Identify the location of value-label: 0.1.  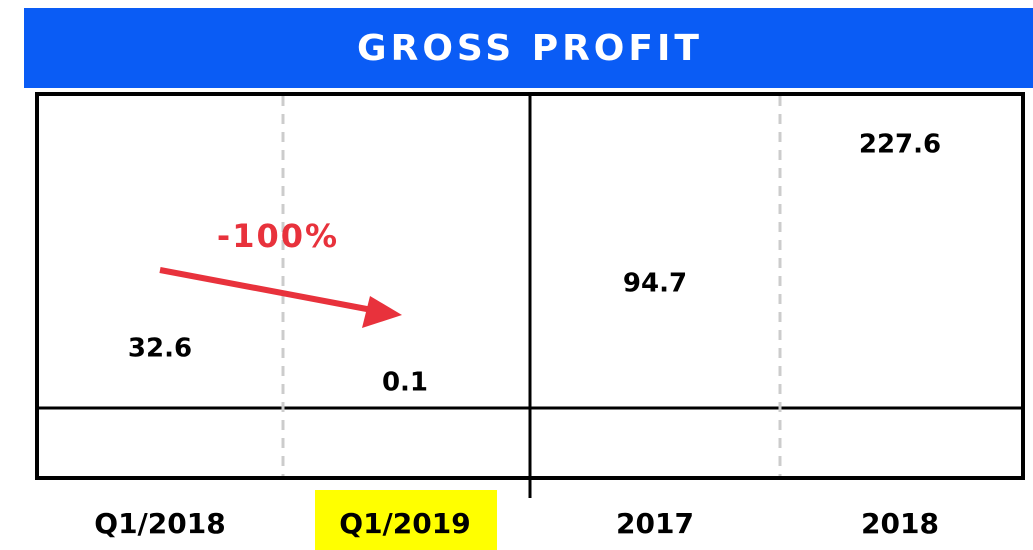
(405, 382).